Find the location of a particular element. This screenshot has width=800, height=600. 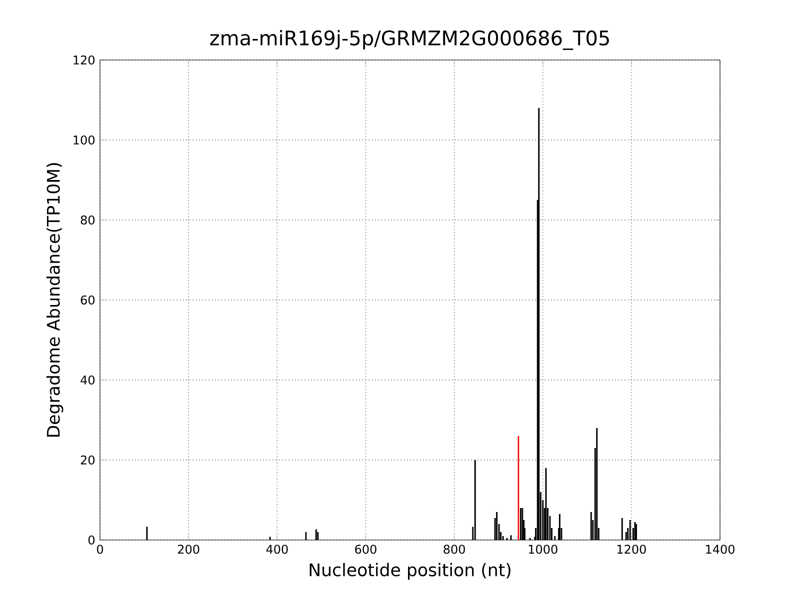

x-tick-label: 200 is located at coordinates (189, 549).